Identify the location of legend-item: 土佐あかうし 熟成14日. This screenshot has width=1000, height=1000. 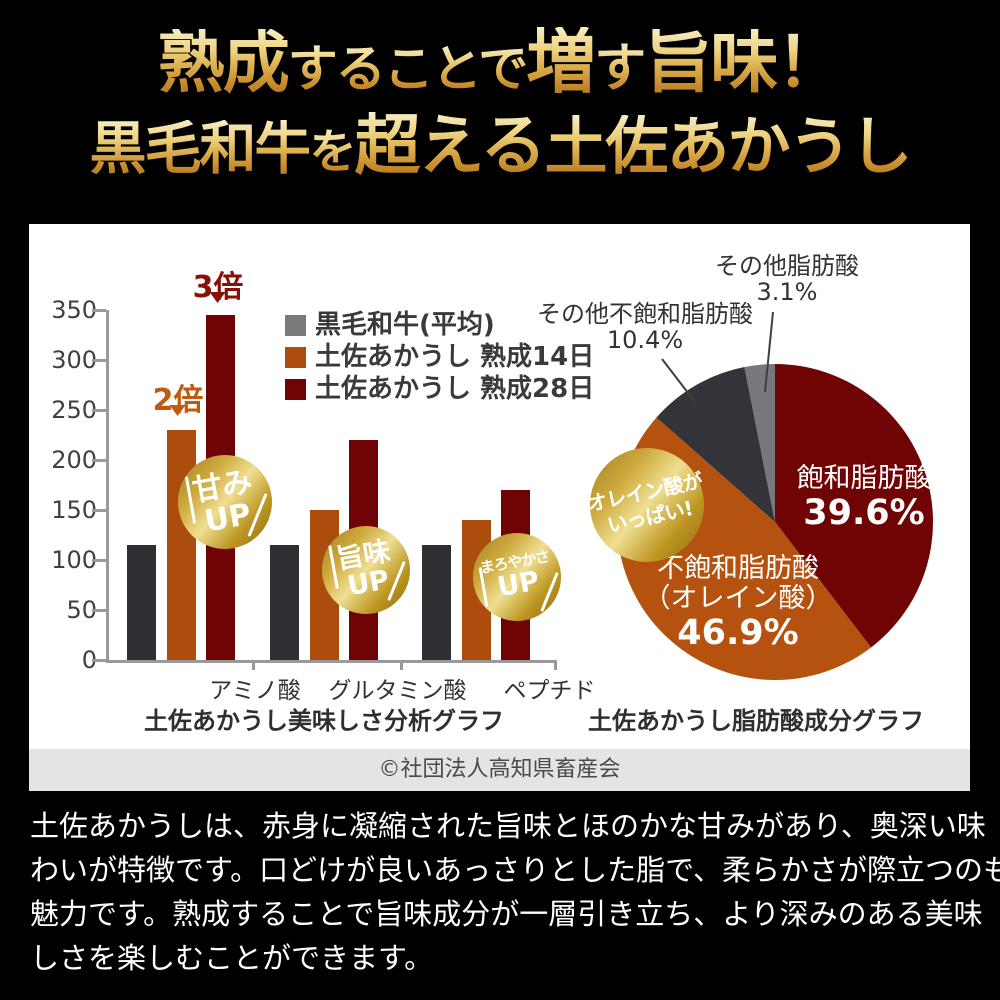
(440, 357).